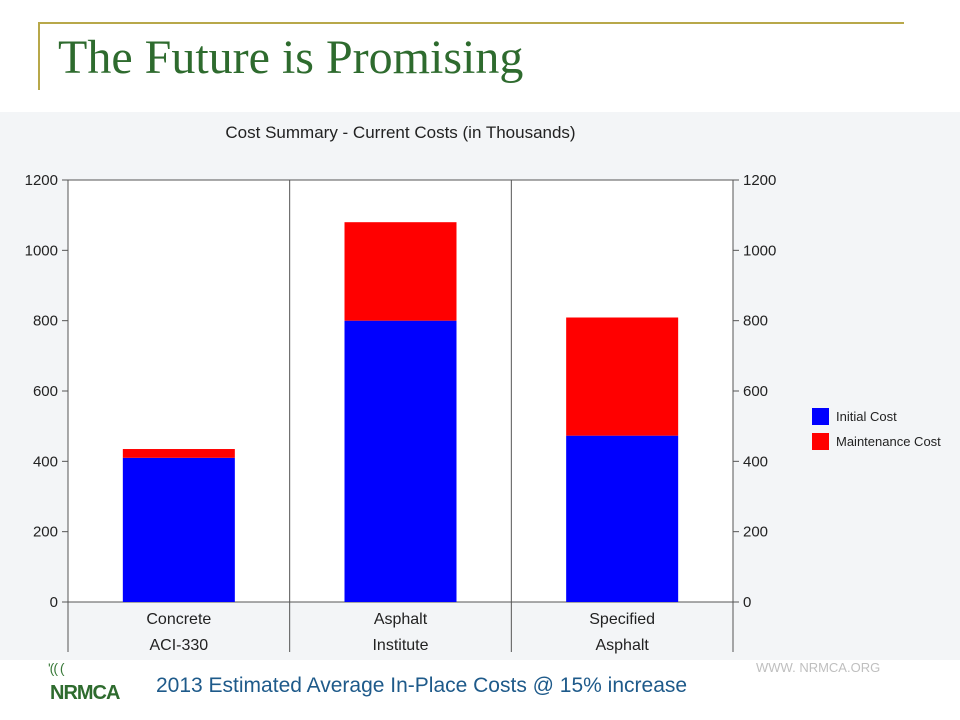  Describe the element at coordinates (39, 56) in the screenshot. I see `title-border-left` at that location.